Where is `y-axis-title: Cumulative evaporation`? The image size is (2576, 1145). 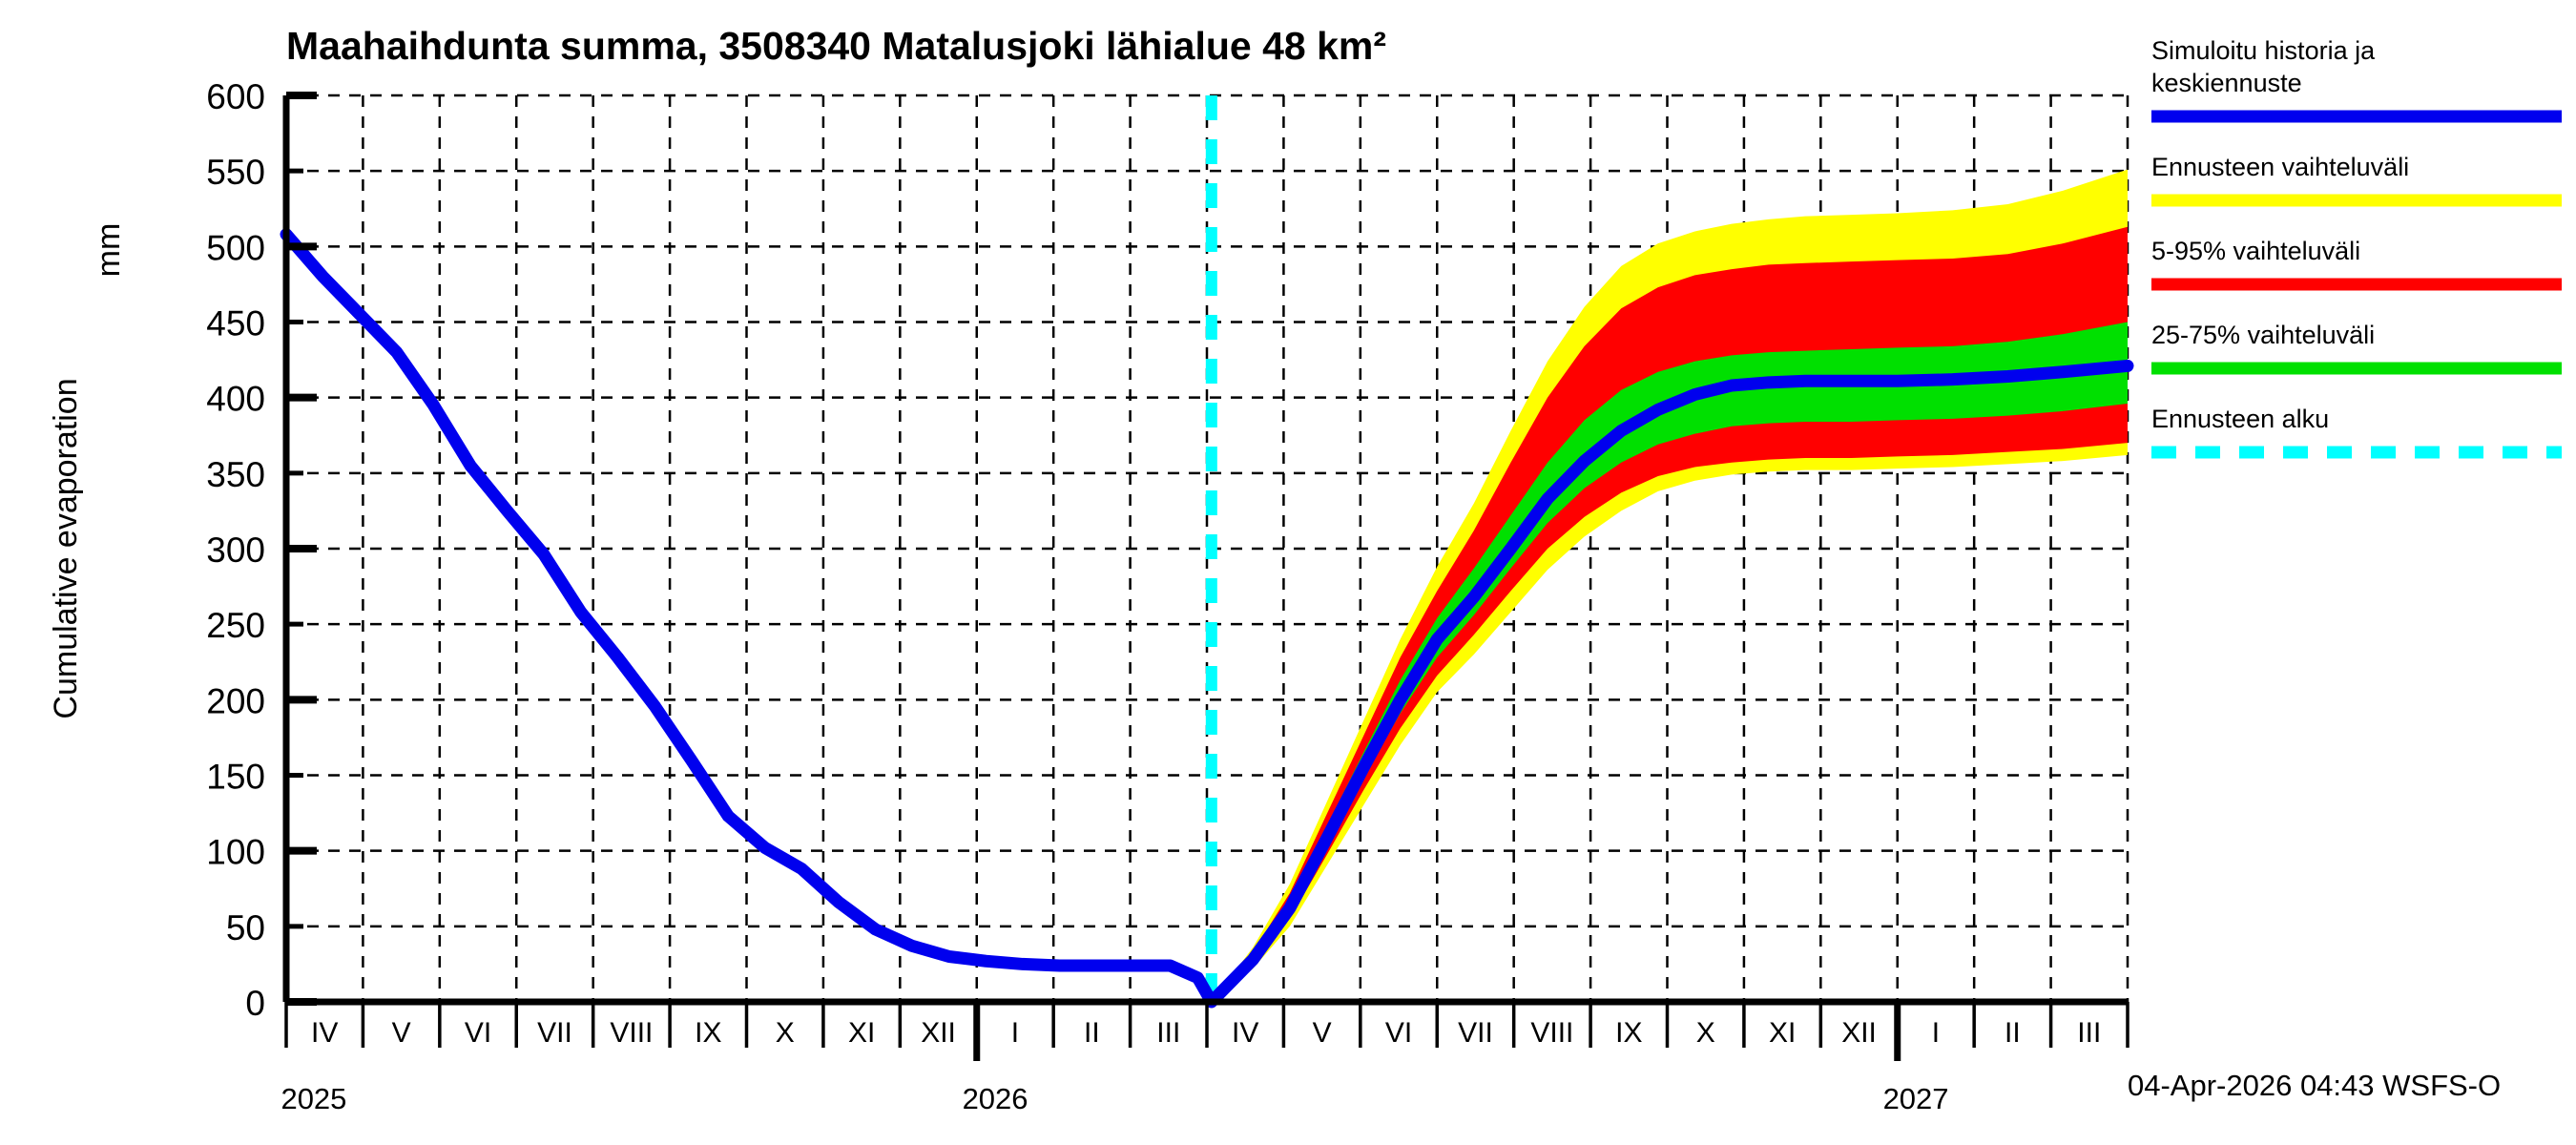 y-axis-title: Cumulative evaporation is located at coordinates (66, 548).